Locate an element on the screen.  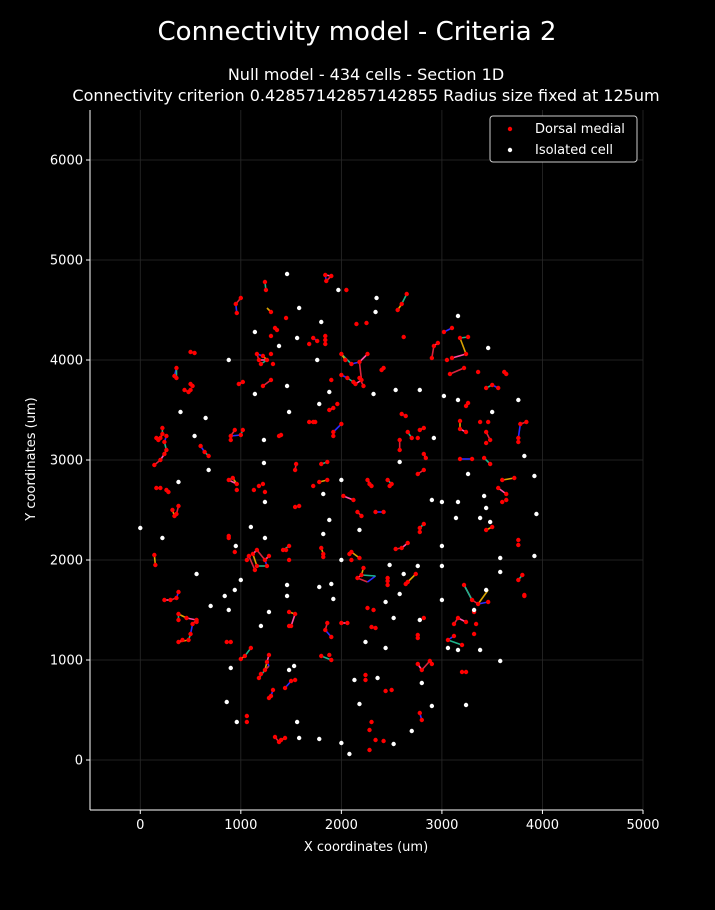
y-tick-label: 2000 is located at coordinates (66, 561).